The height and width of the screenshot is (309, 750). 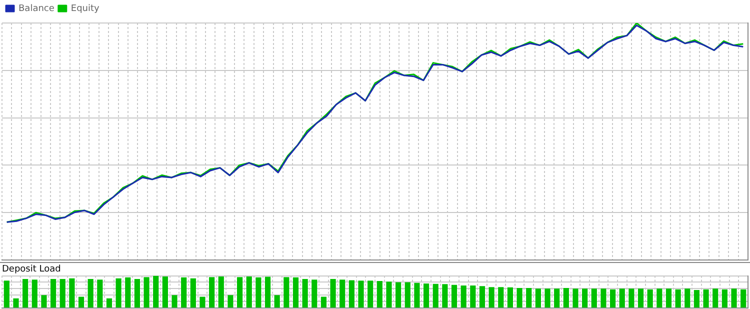 I want to click on chart-title: Deposit Load, so click(x=31, y=269).